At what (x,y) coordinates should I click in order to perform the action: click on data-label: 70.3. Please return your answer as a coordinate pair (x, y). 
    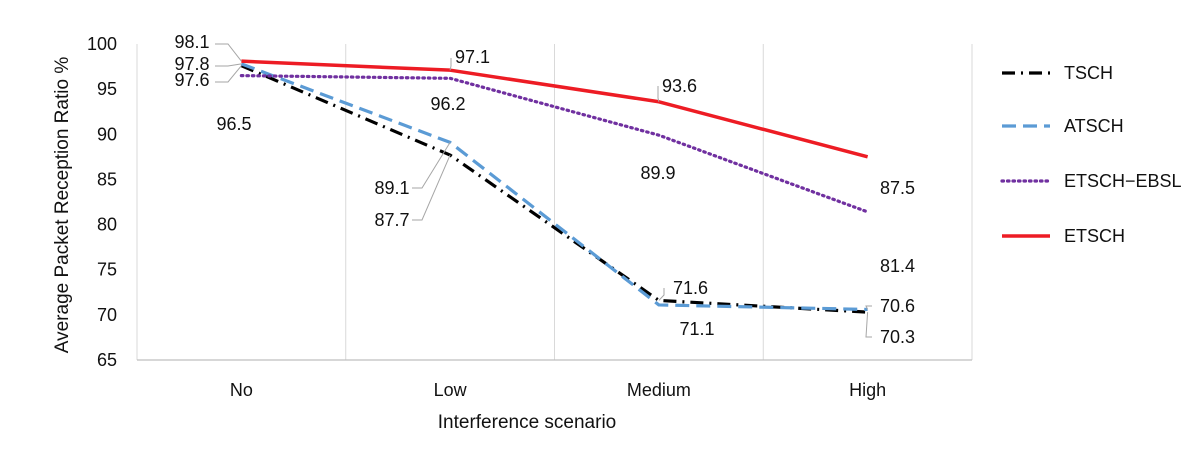
    Looking at the image, I should click on (897, 337).